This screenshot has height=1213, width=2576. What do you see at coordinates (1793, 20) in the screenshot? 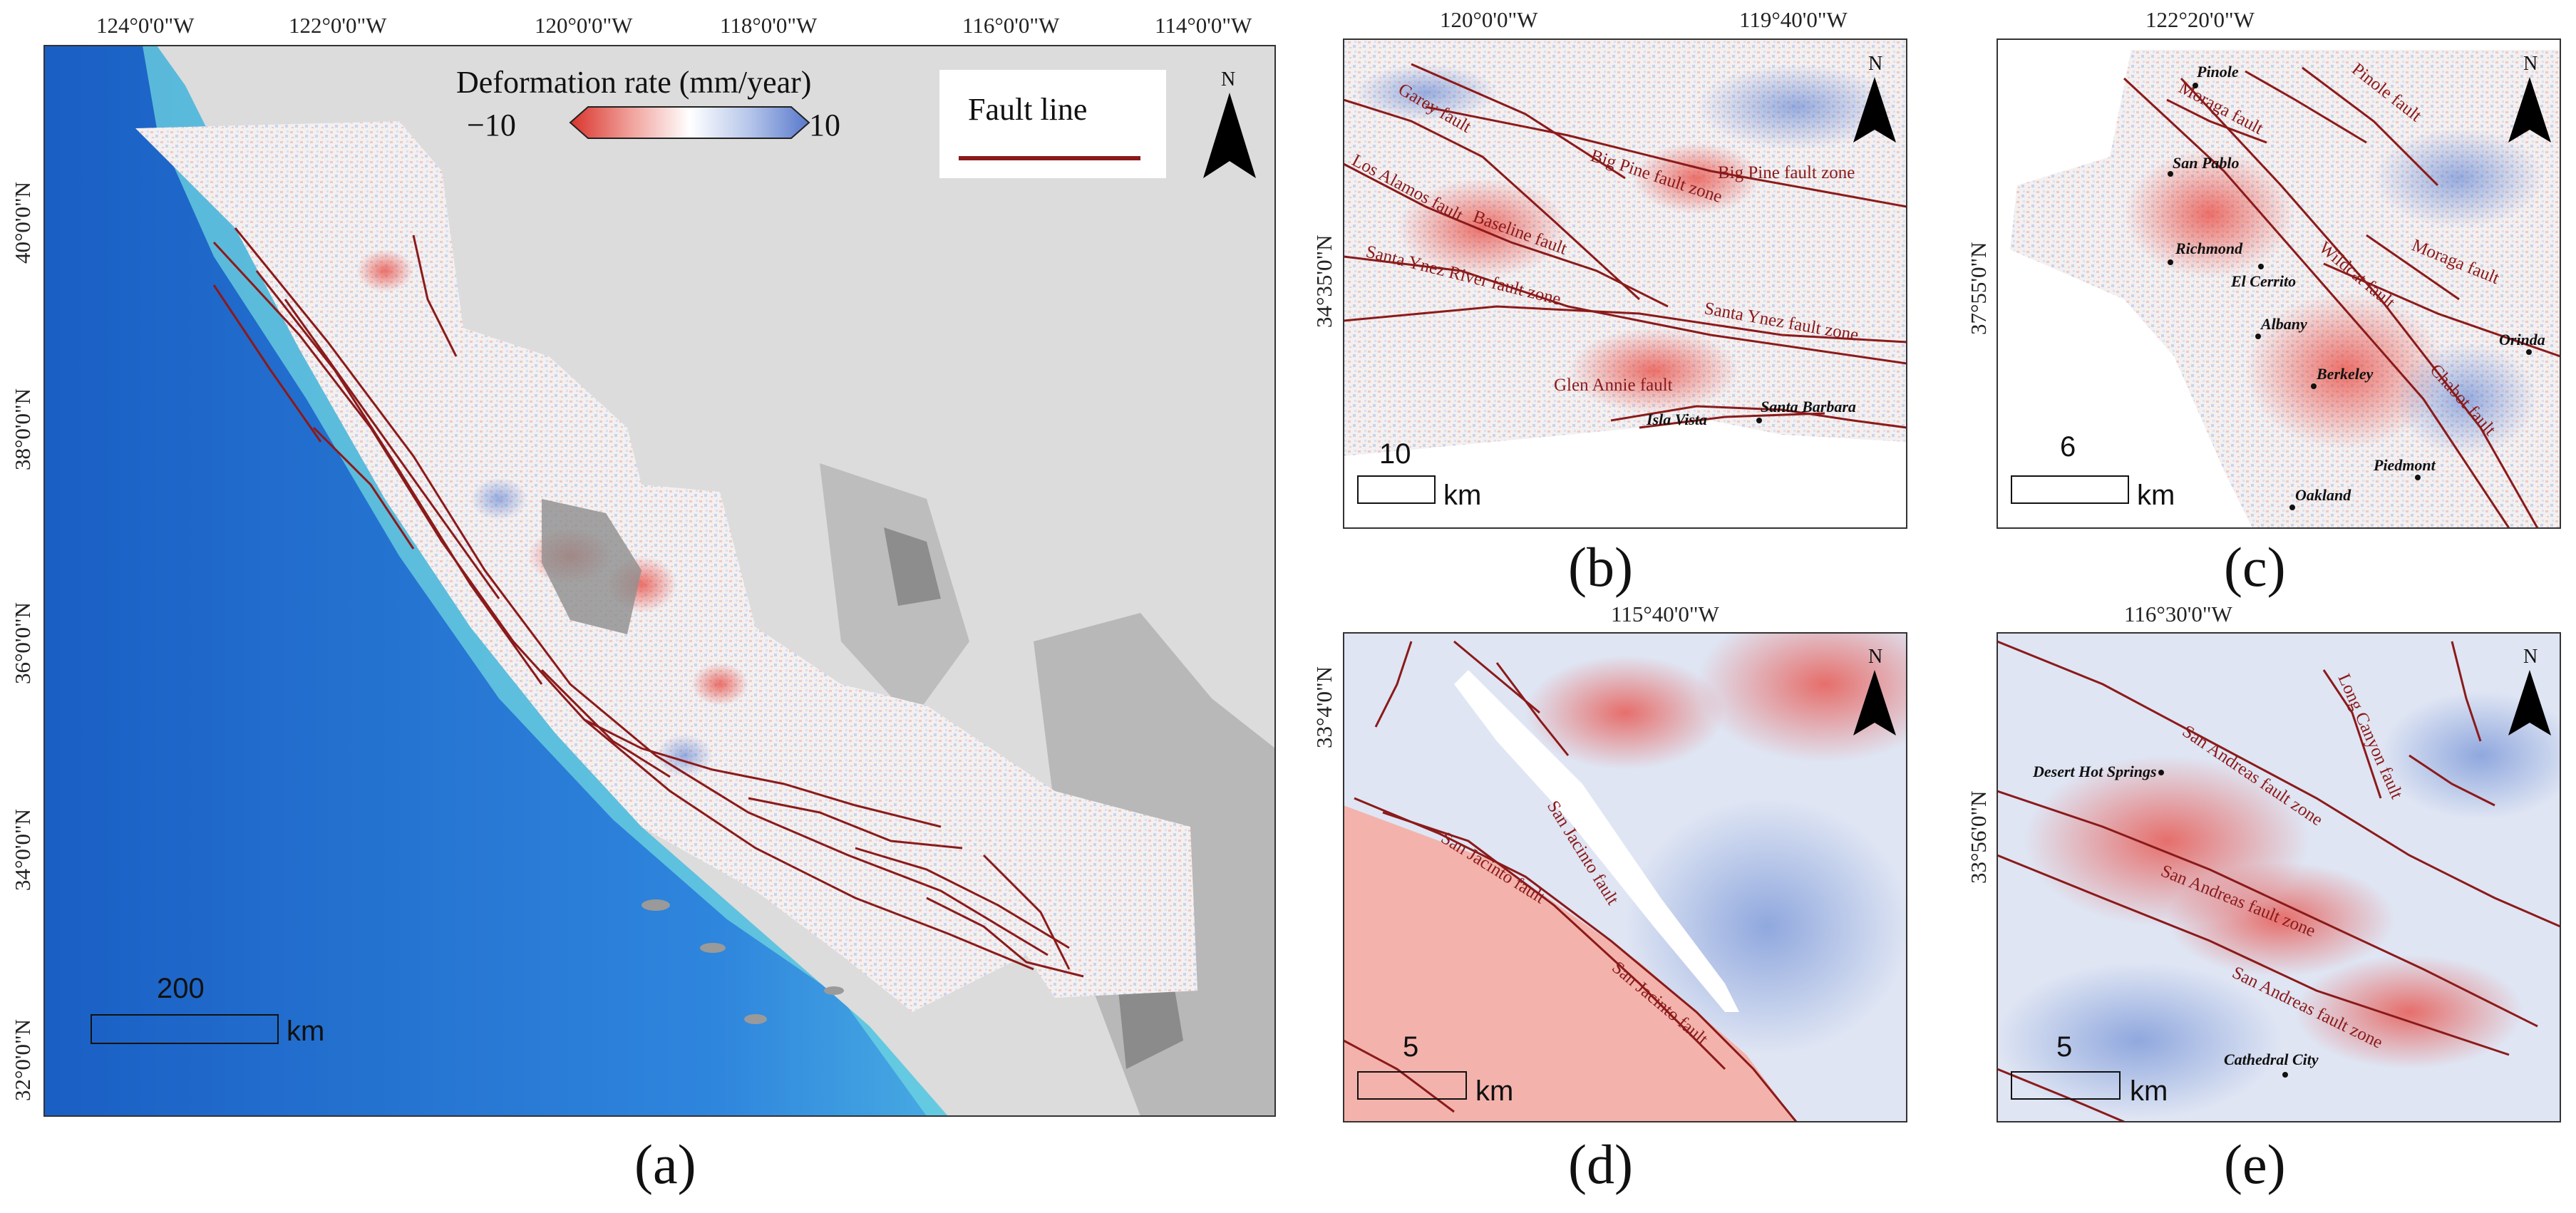
I see `lon-tick: 119°40'0"W` at bounding box center [1793, 20].